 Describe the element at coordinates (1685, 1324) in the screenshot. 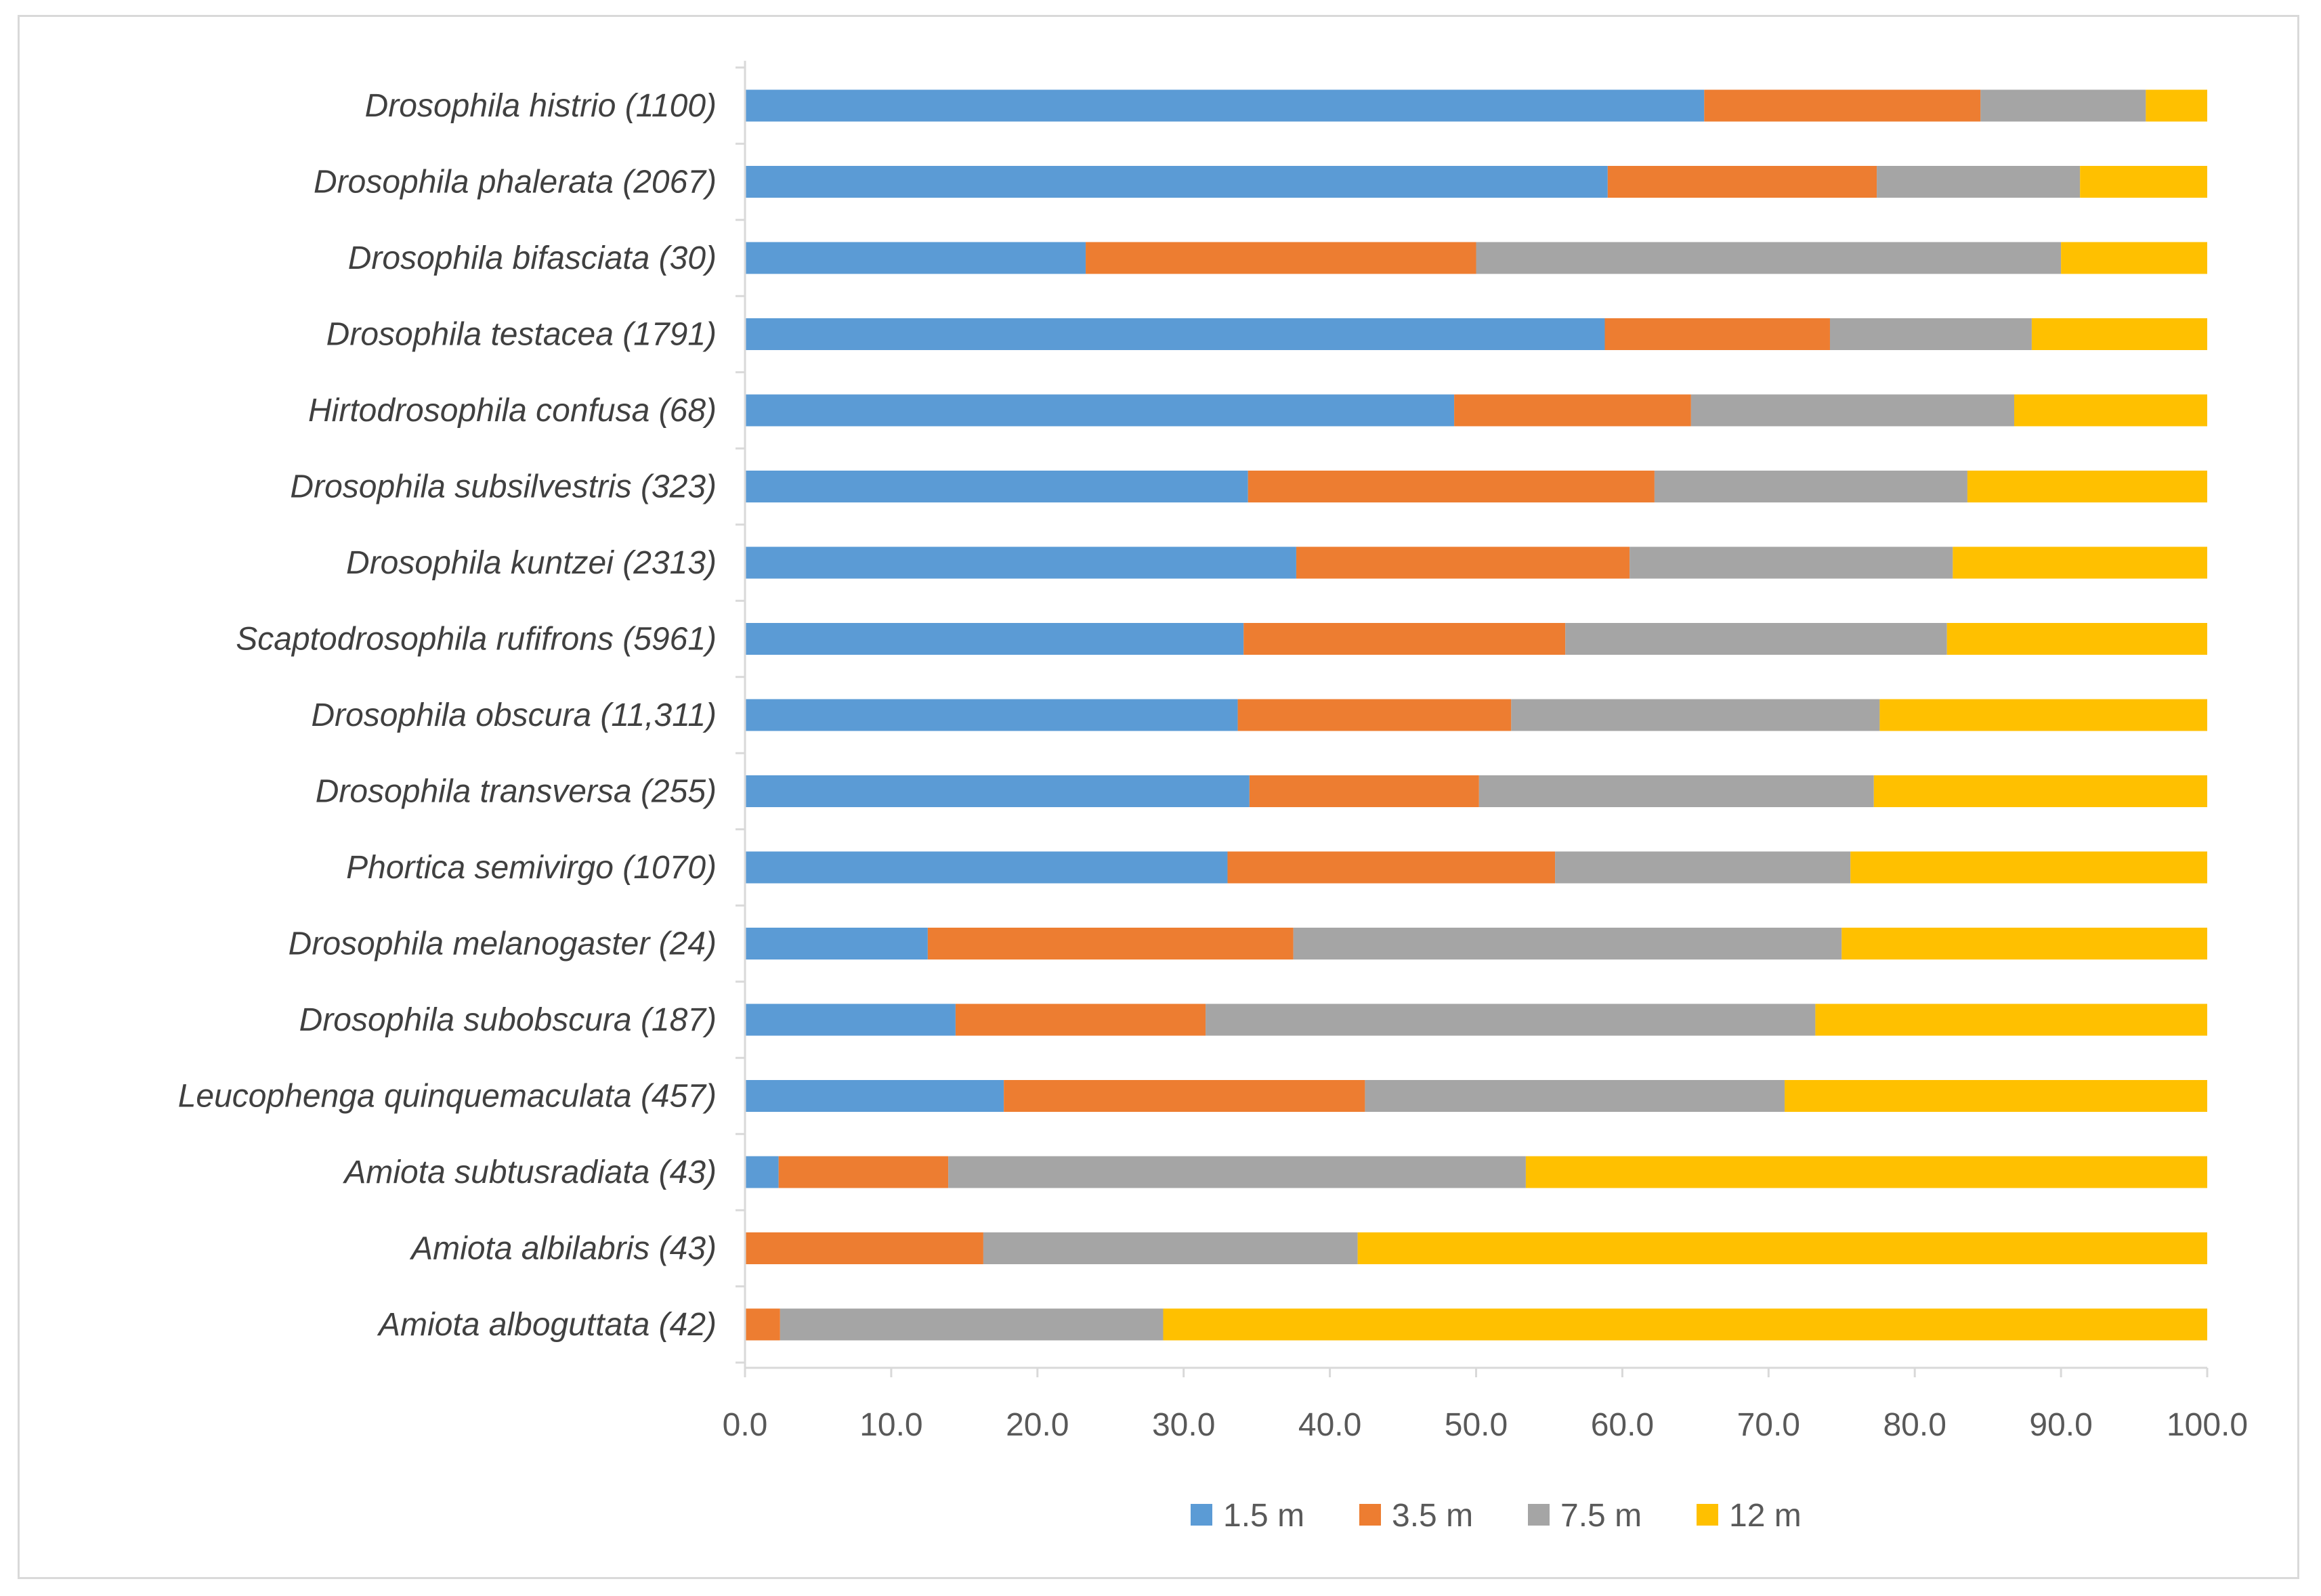

I see `bar-amiota-alboguttata-42-12-m` at that location.